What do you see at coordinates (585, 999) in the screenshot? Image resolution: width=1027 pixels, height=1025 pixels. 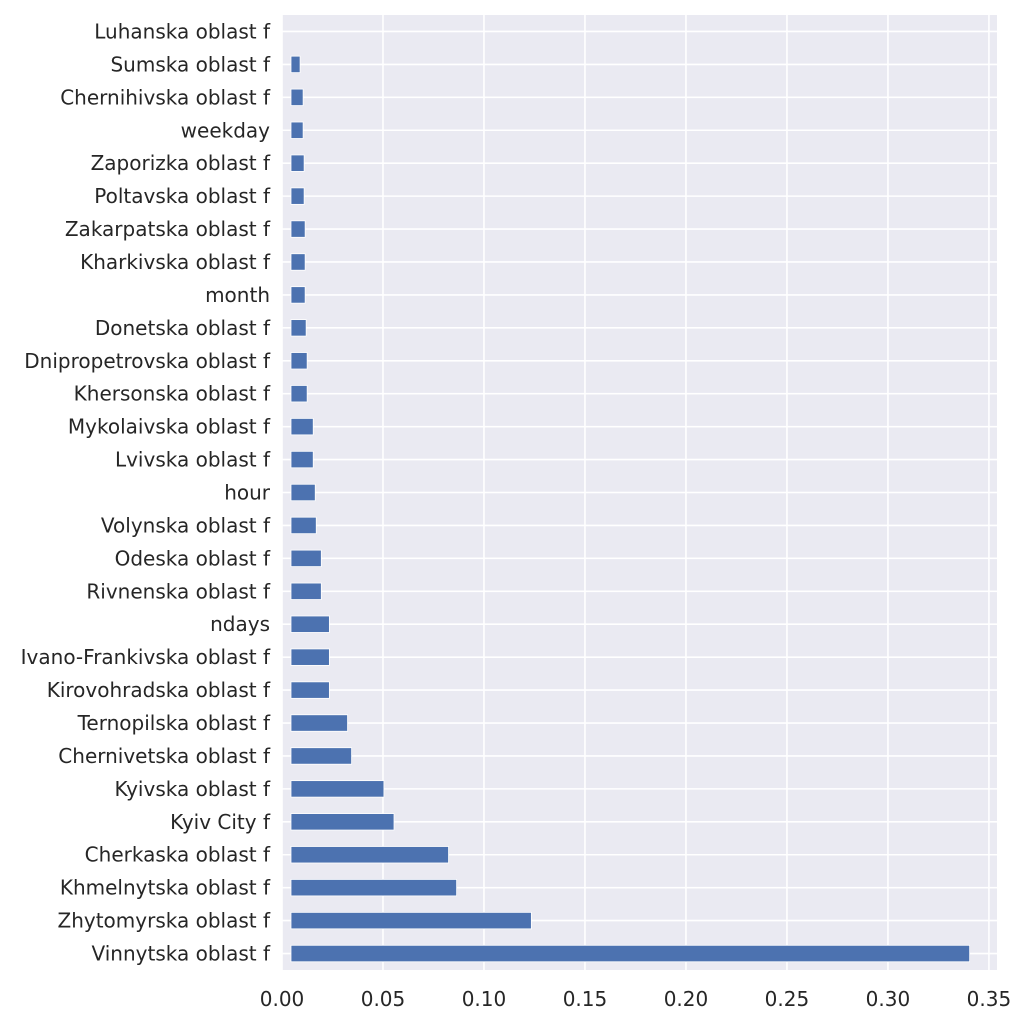 I see `x-tick-label: 0.15` at bounding box center [585, 999].